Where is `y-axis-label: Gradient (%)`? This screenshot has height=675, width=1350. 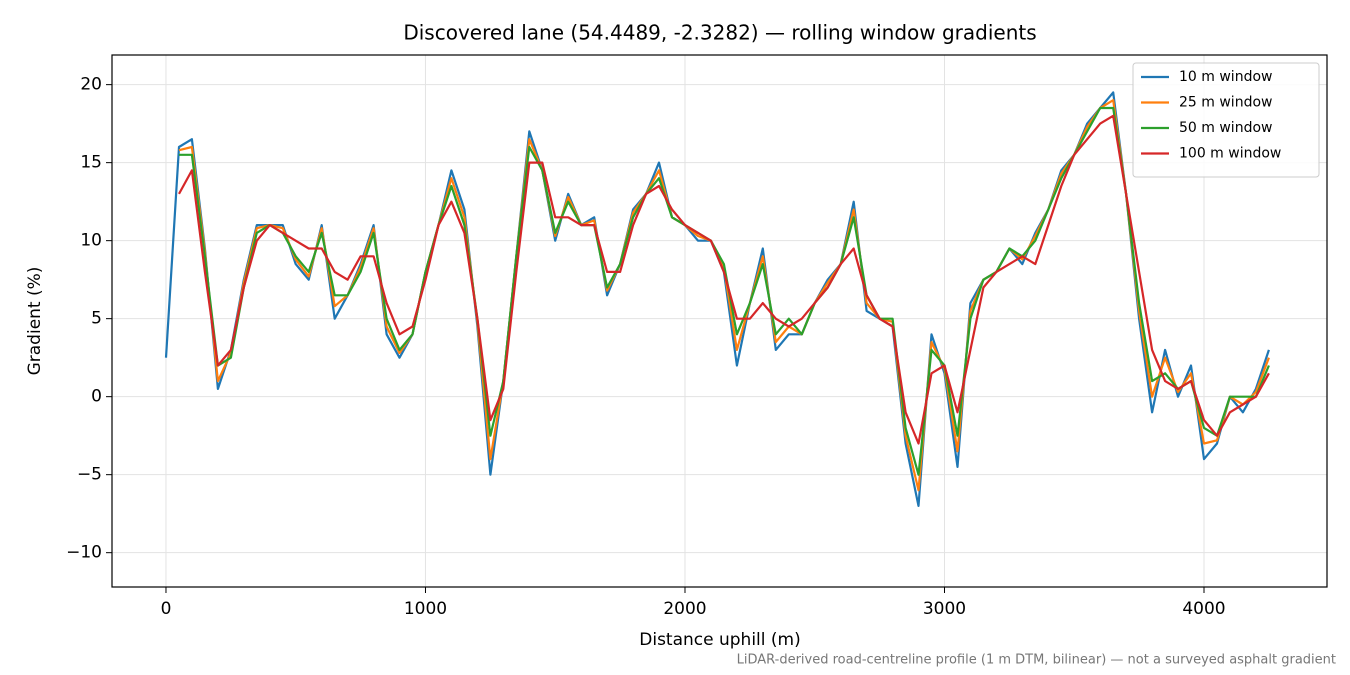 y-axis-label: Gradient (%) is located at coordinates (35, 321).